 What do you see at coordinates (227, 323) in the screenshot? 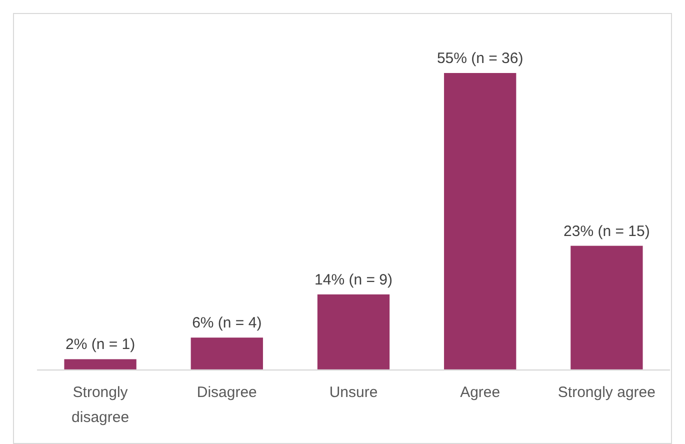
I see `data-label: 6% (n = 4)` at bounding box center [227, 323].